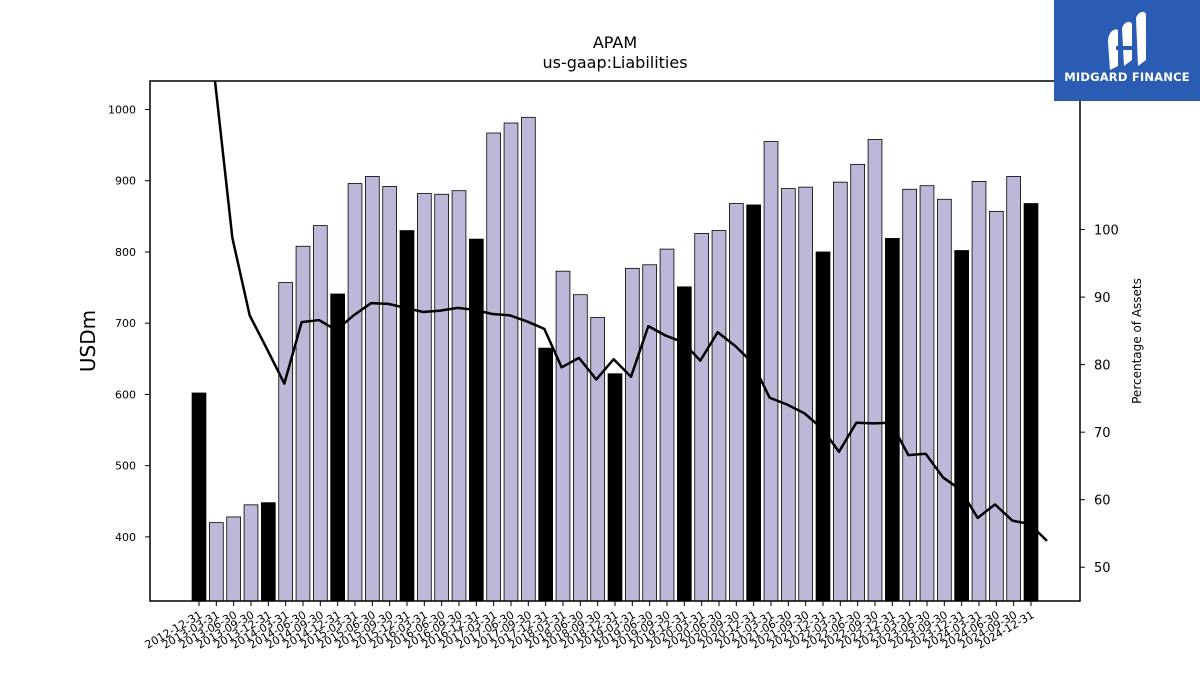 The height and width of the screenshot is (675, 1200). Describe the element at coordinates (615, 42) in the screenshot. I see `chart-title: APAM` at that location.